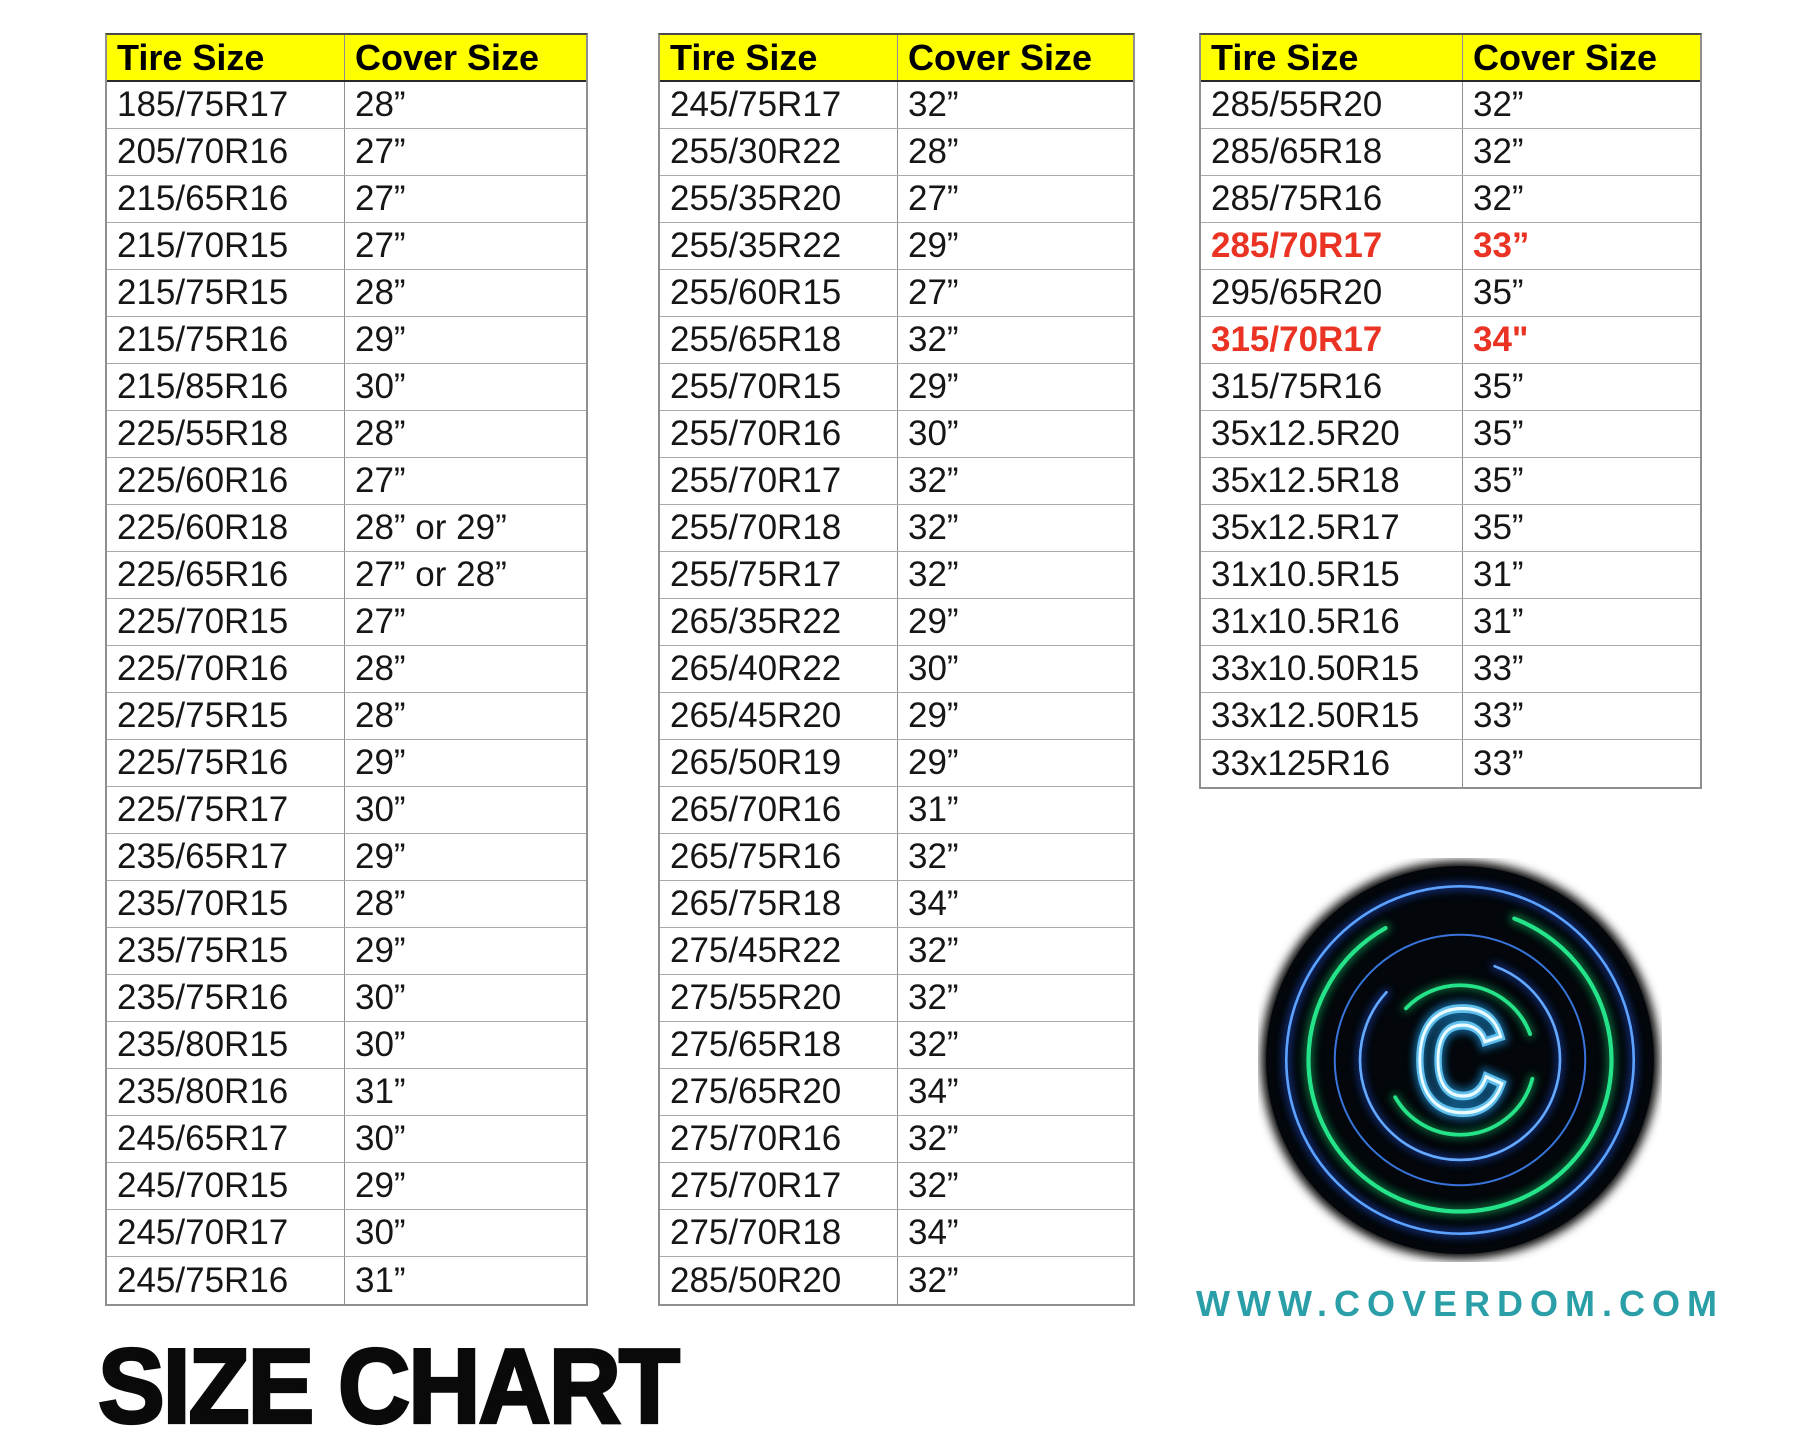 This screenshot has width=1800, height=1440. What do you see at coordinates (226, 622) in the screenshot?
I see `tire-size-cell: 225/70R15` at bounding box center [226, 622].